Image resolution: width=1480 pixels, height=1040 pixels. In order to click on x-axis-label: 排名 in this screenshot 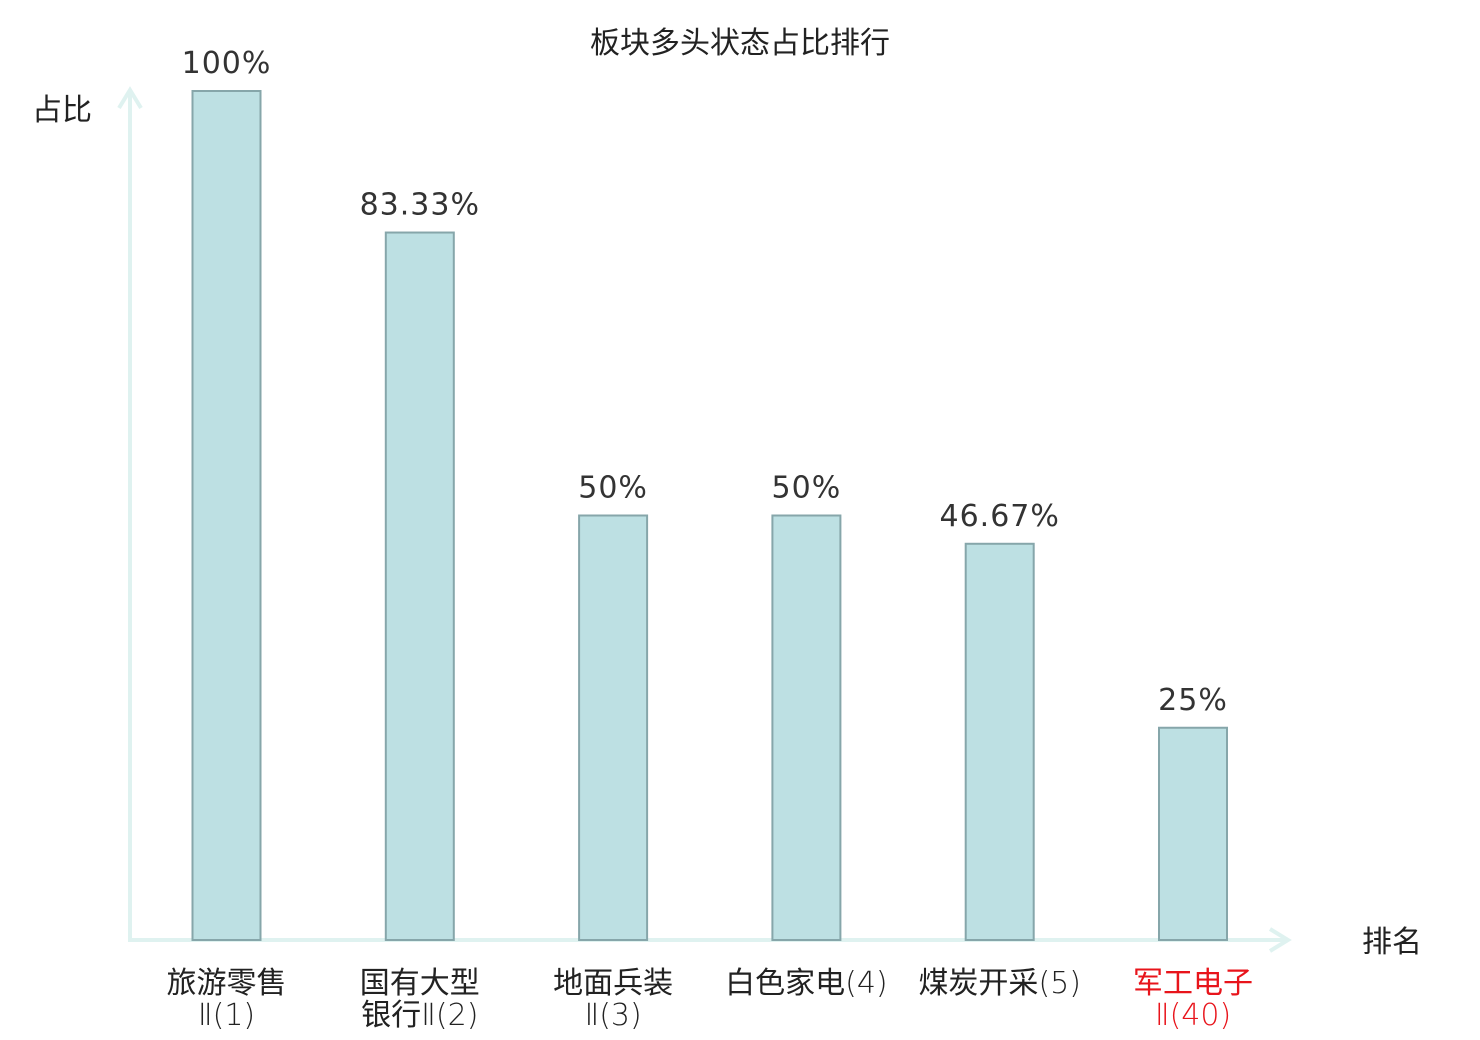, I will do `click(1392, 942)`.